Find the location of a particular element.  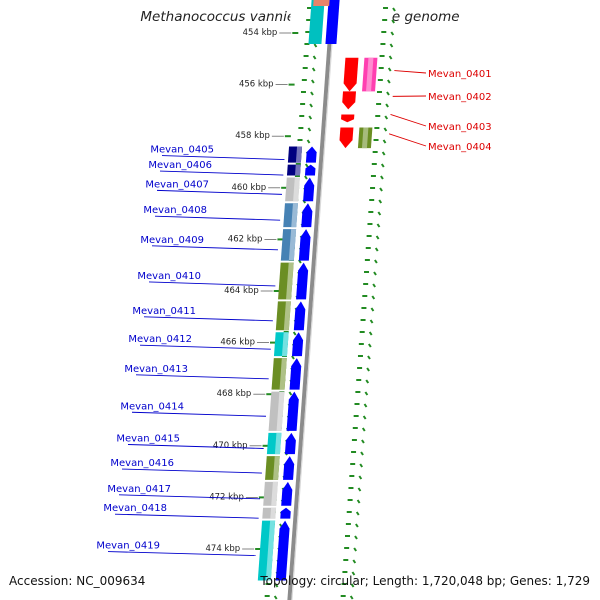

scale-label: 472 kbp is located at coordinates (226, 497).